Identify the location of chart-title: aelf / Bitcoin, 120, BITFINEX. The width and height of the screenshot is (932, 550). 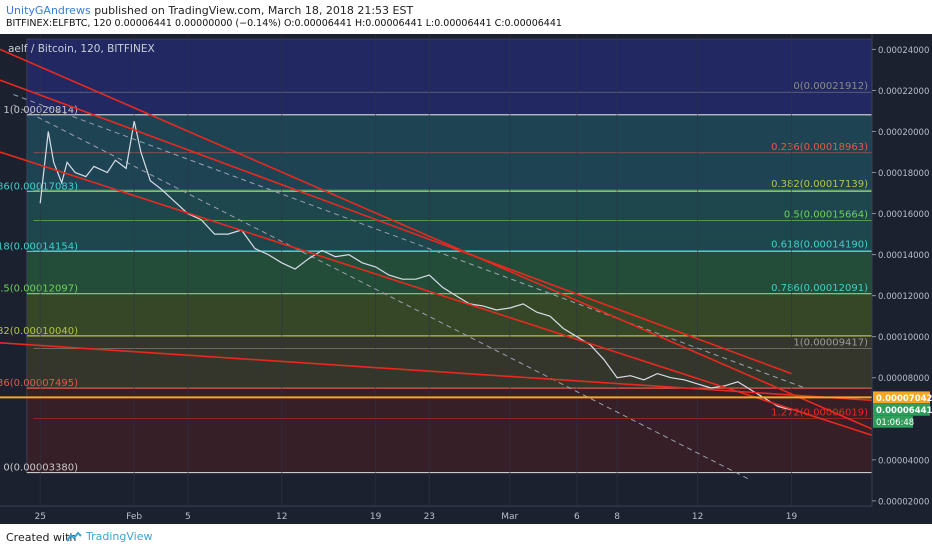
(81, 49).